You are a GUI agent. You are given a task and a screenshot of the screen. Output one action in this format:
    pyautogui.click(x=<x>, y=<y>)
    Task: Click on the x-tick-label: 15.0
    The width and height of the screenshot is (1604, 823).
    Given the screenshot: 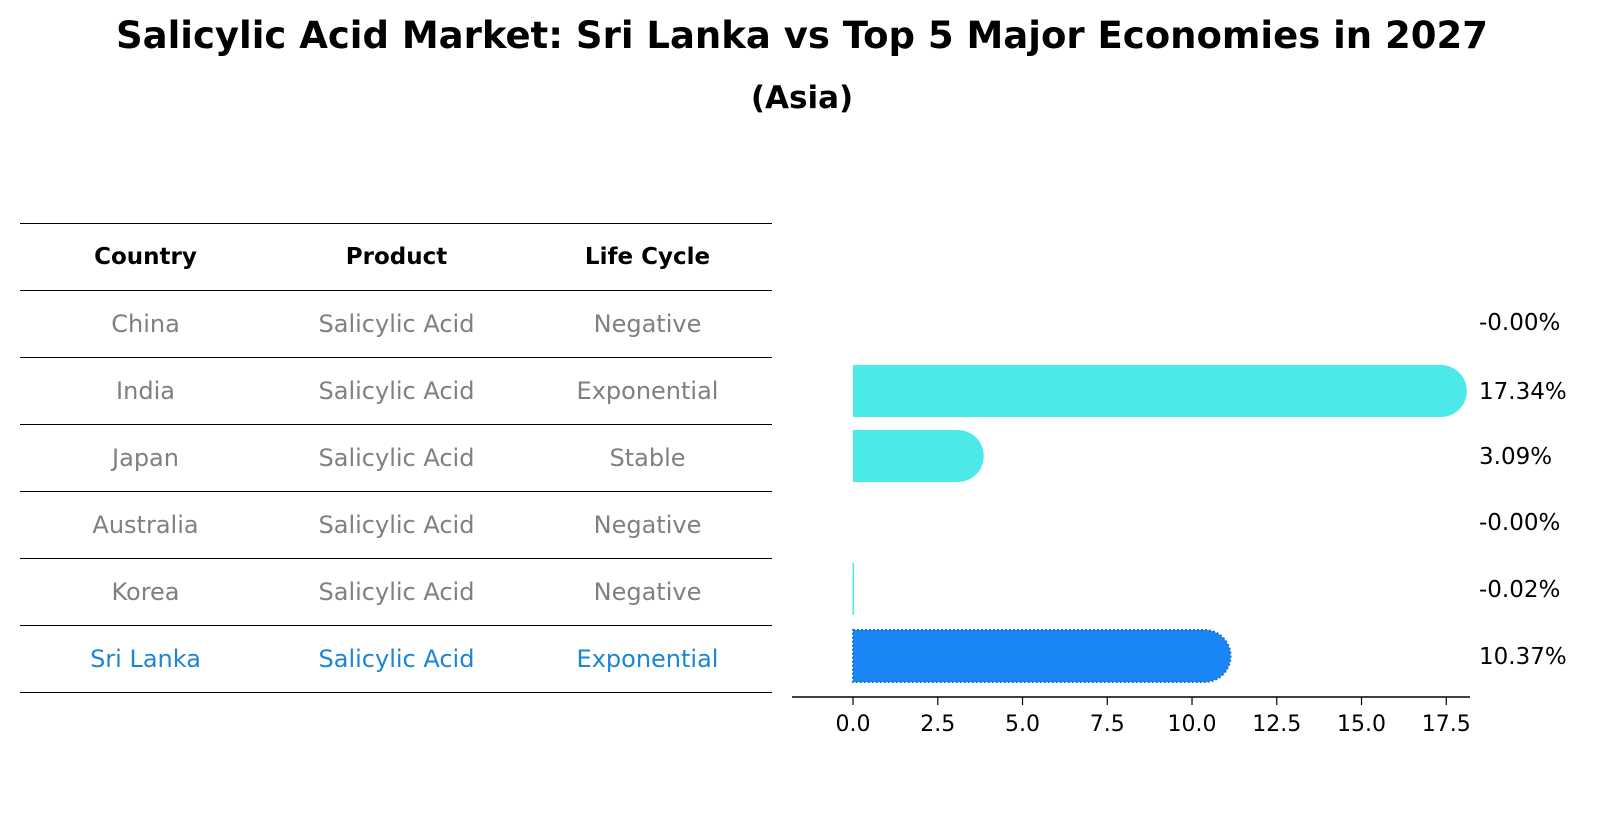 What is the action you would take?
    pyautogui.click(x=1361, y=724)
    